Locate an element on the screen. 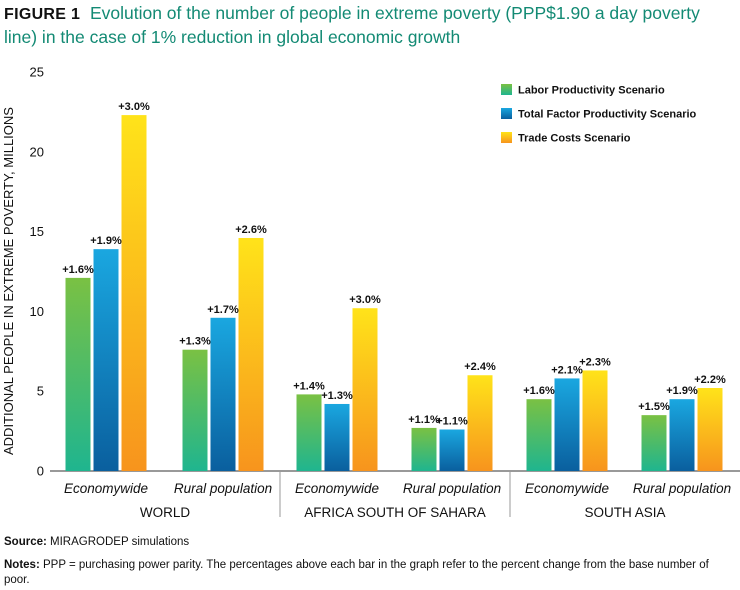  data-label: +1.7% is located at coordinates (223, 310).